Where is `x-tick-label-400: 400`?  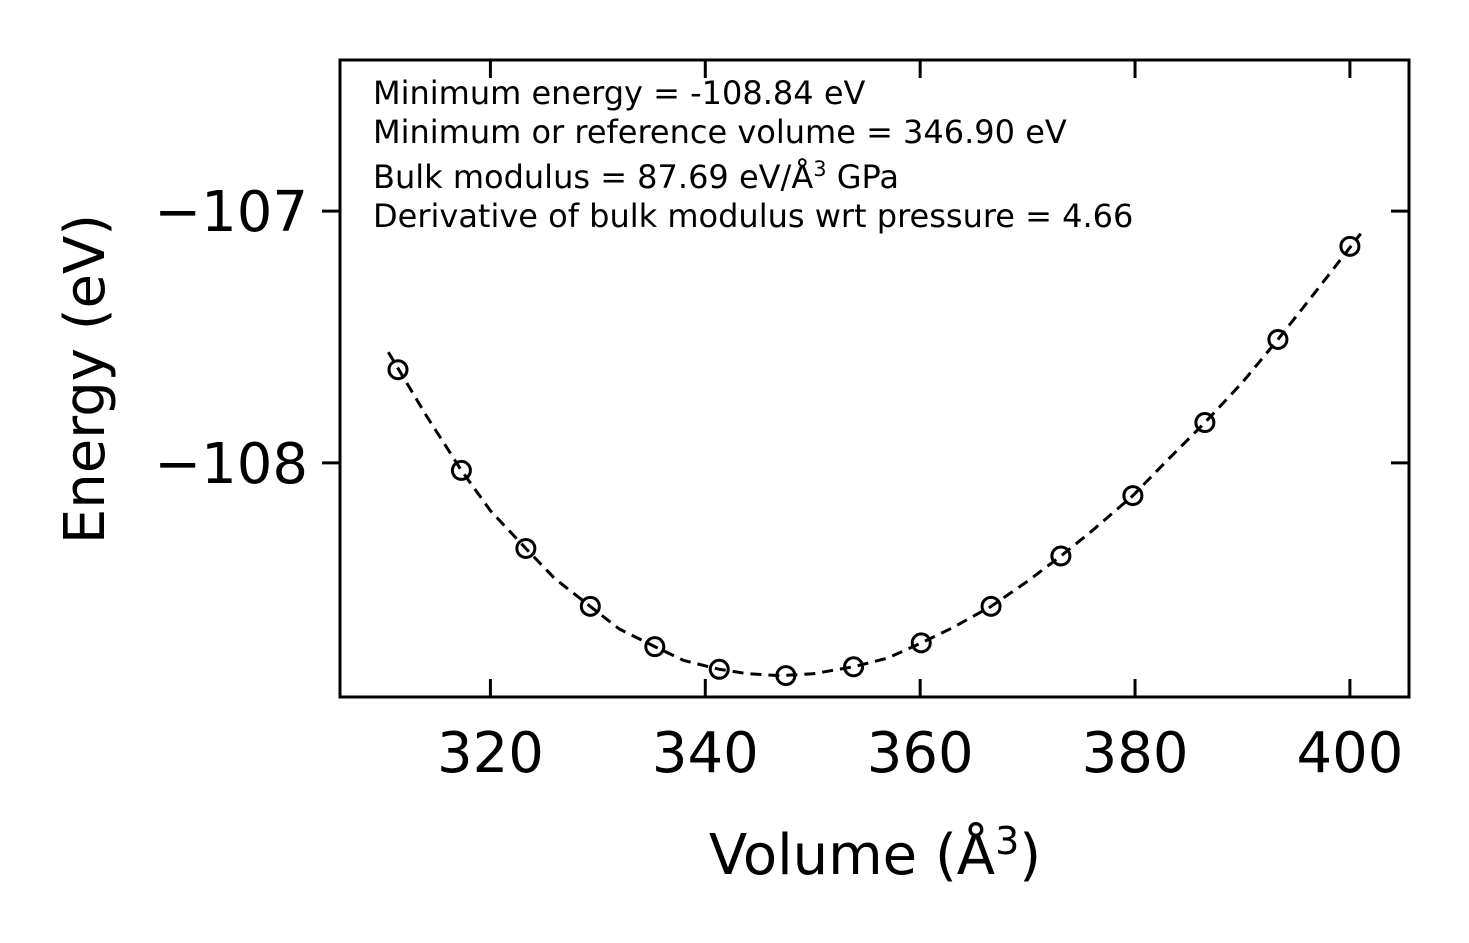
x-tick-label-400: 400 is located at coordinates (1349, 753).